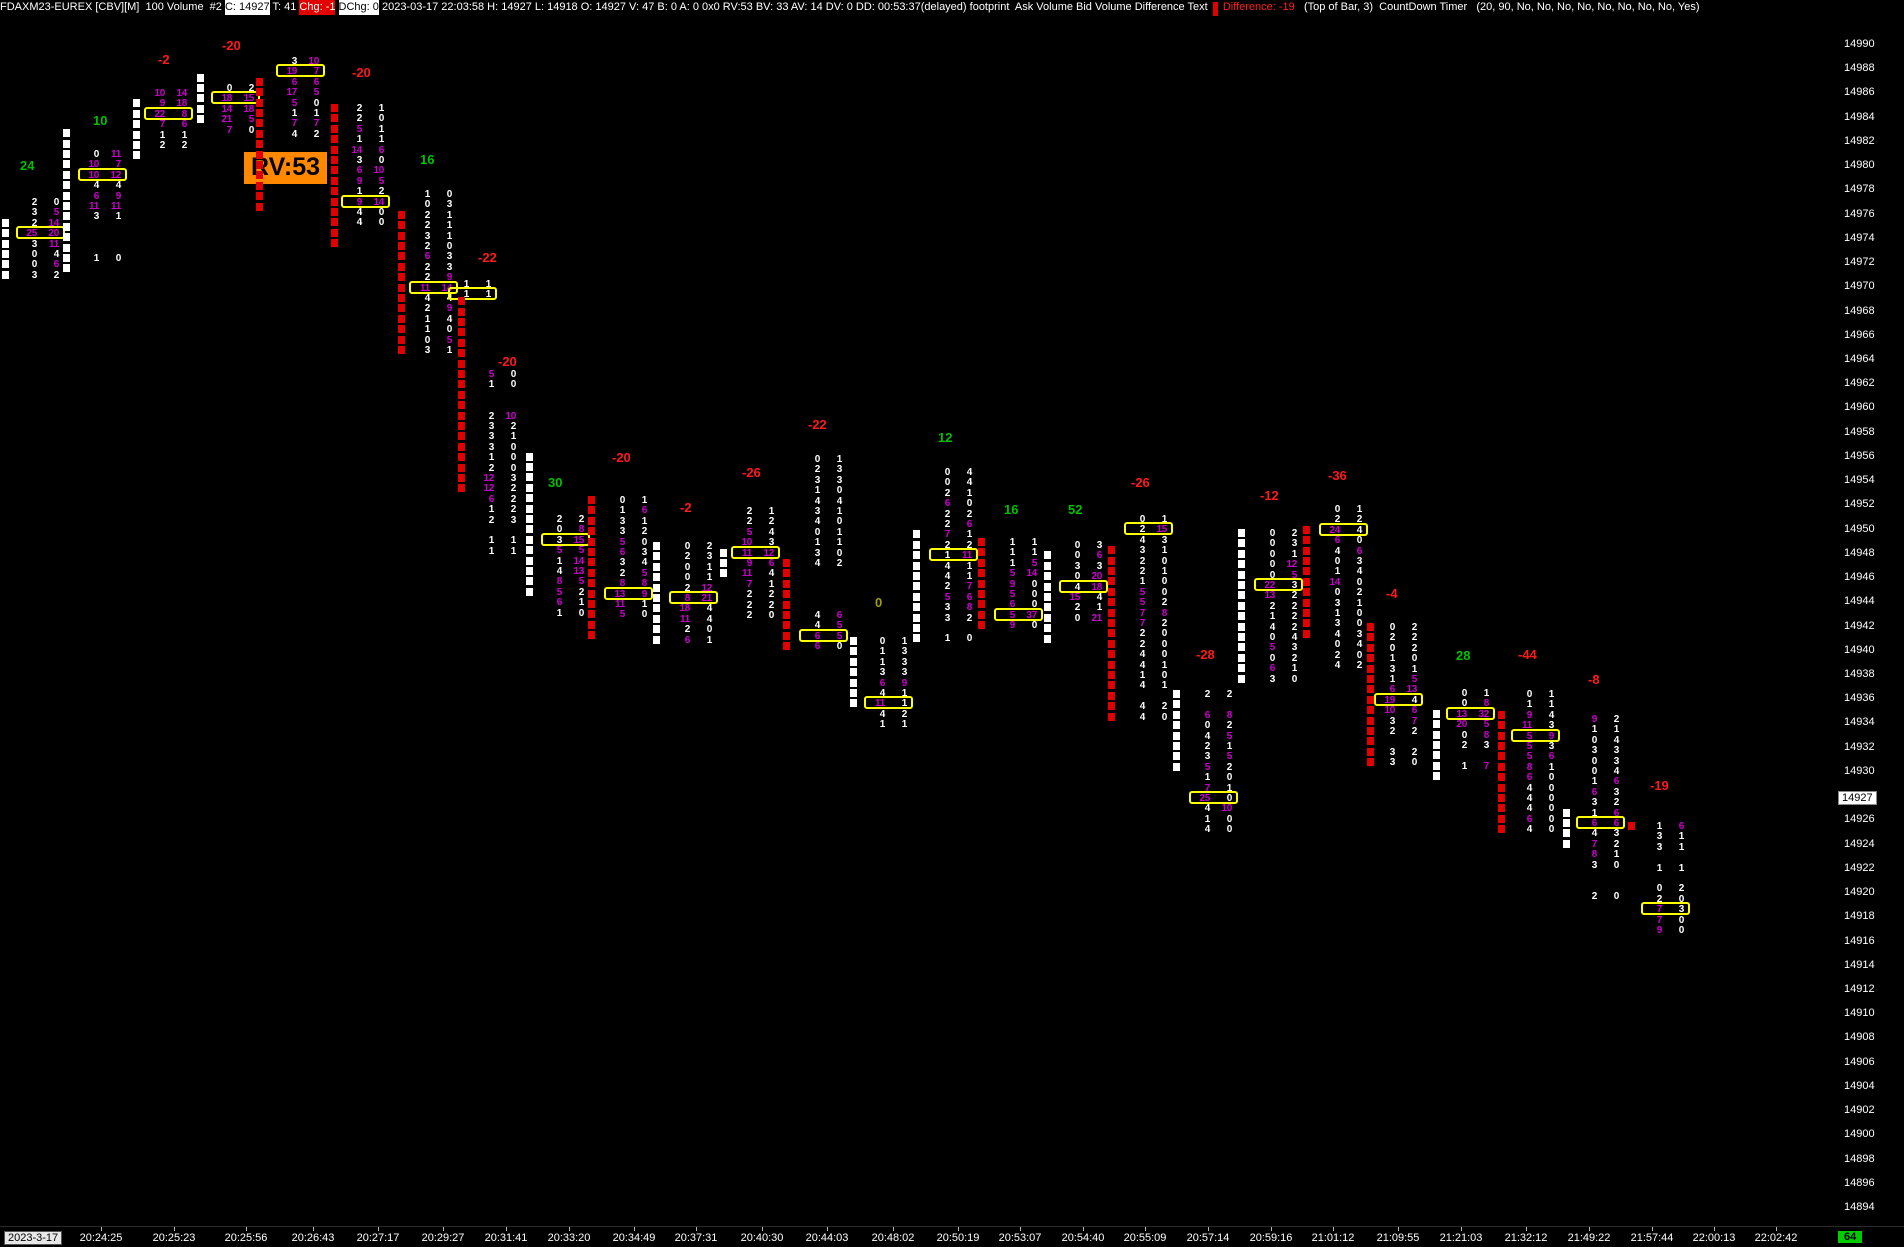  Describe the element at coordinates (1204, 798) in the screenshot. I see `bid-volume-cell: 25` at that location.